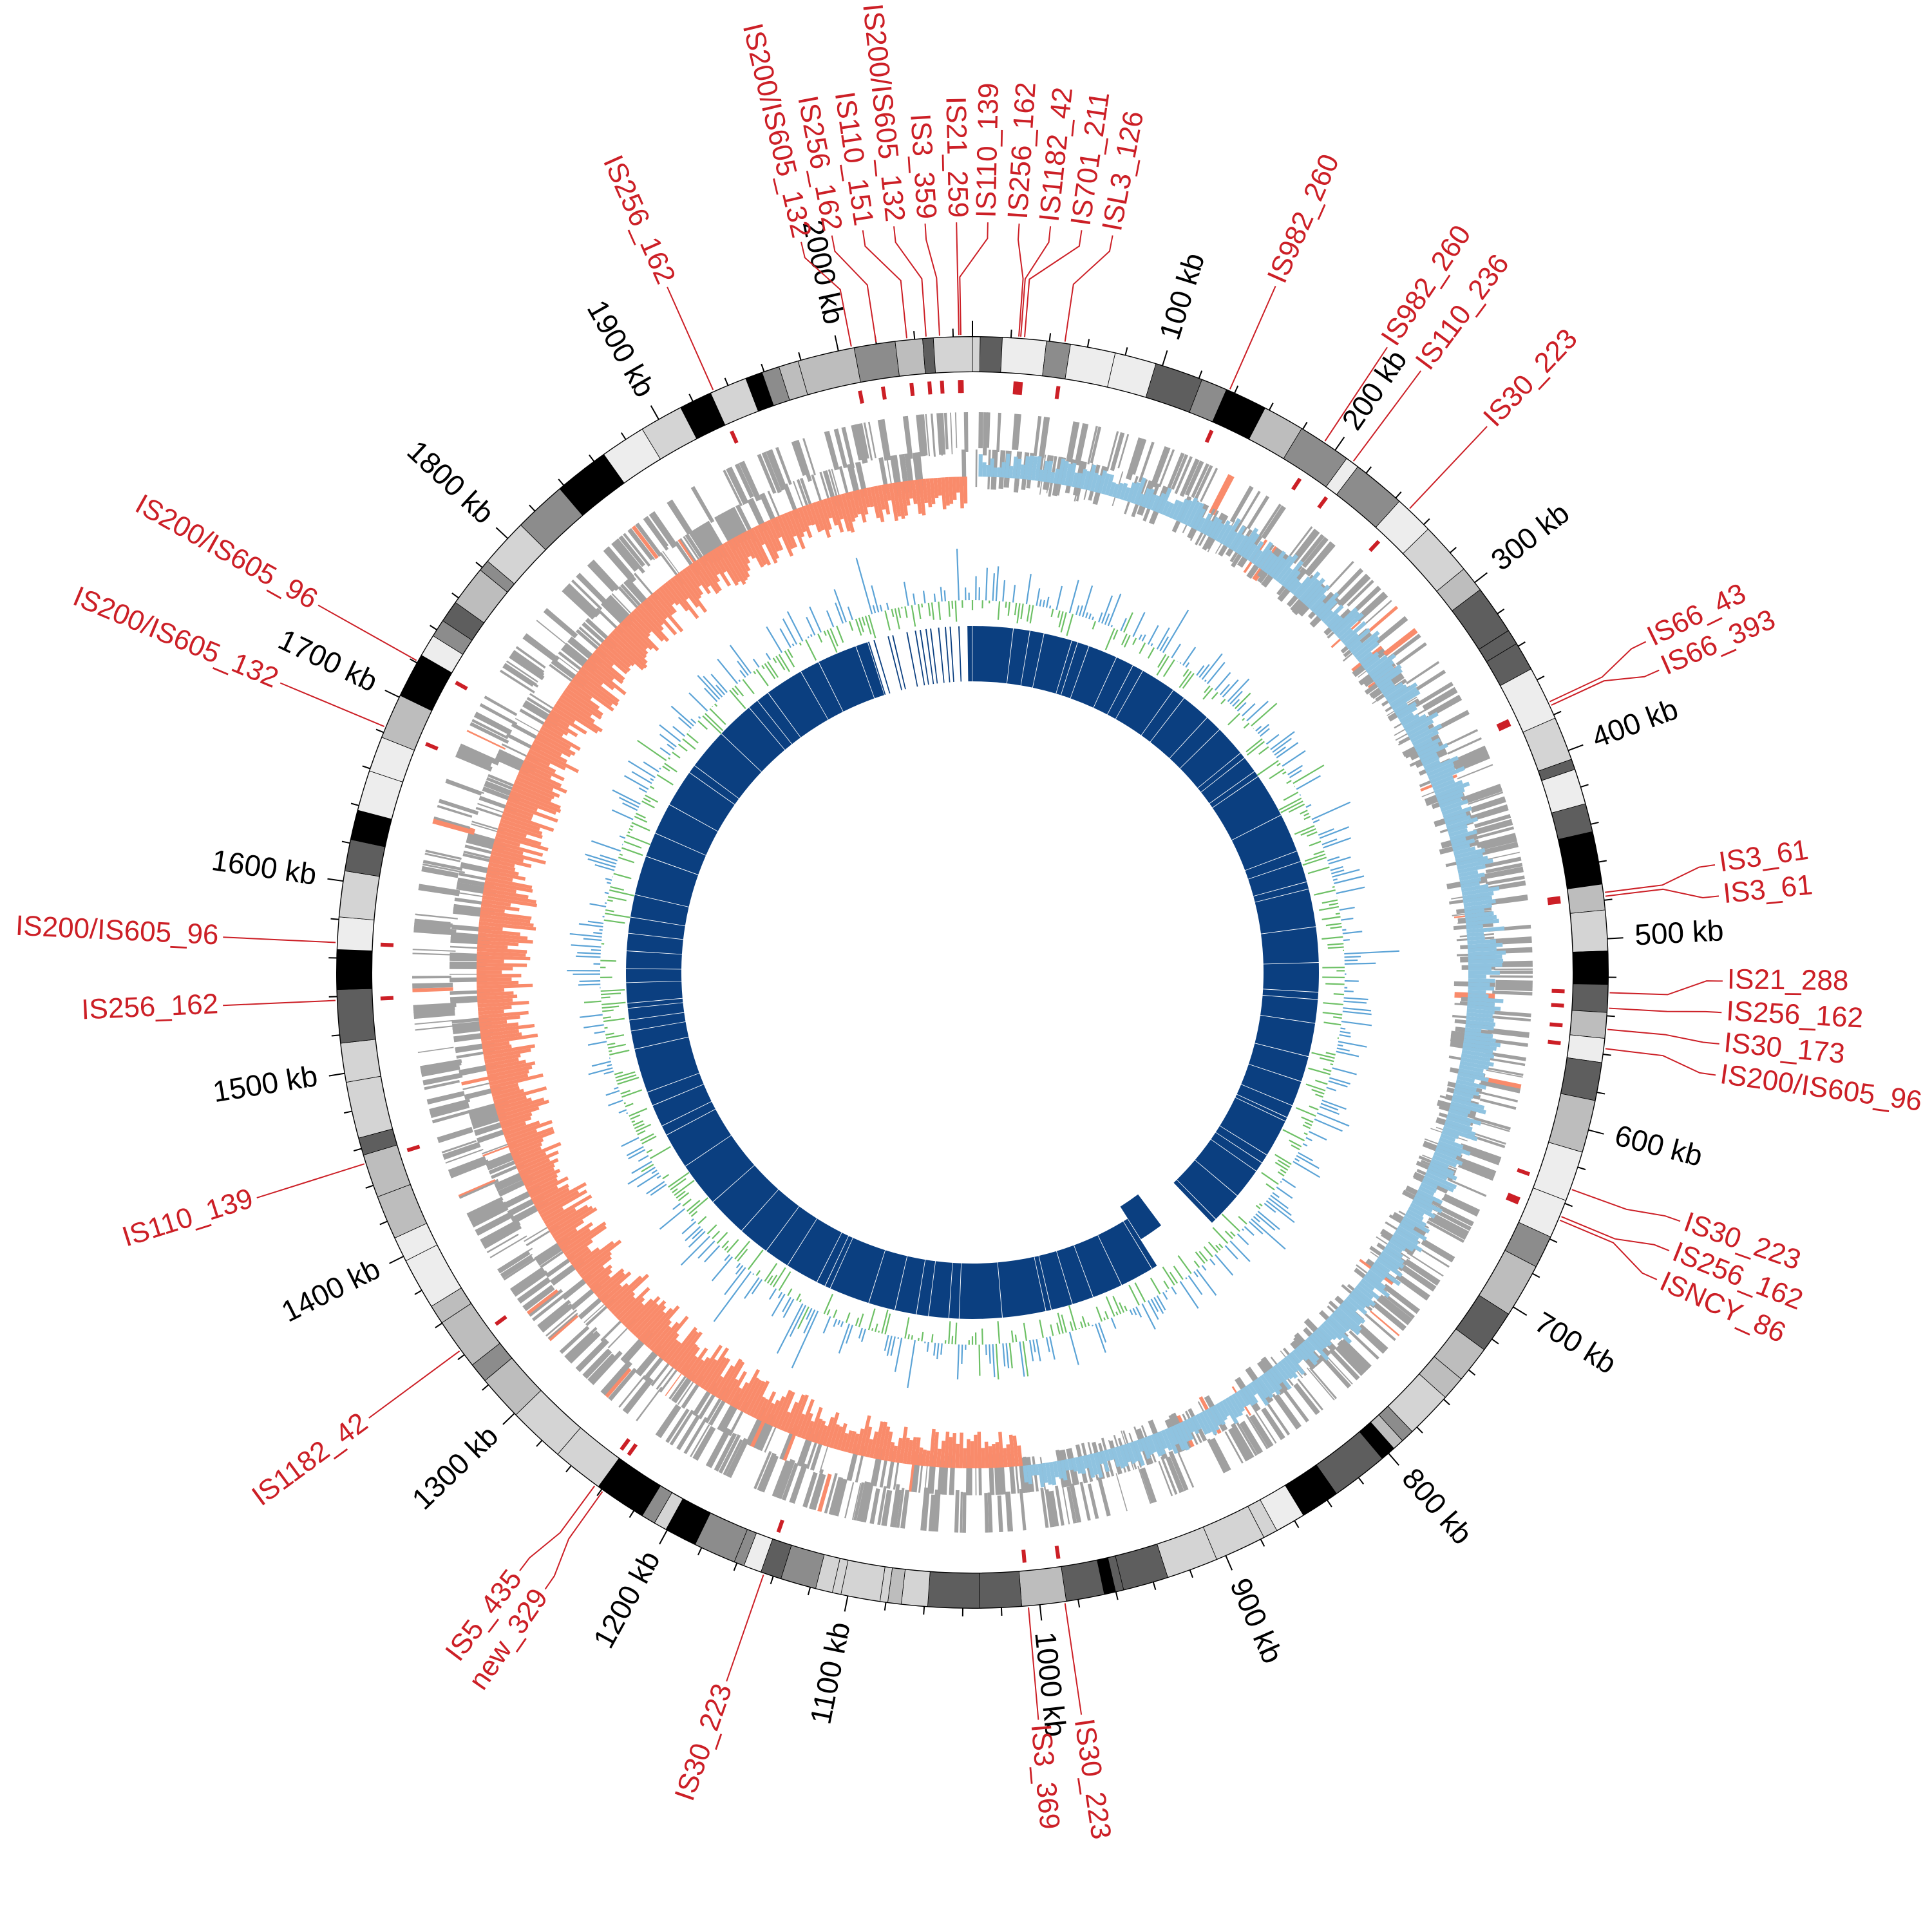 Image resolution: width=1932 pixels, height=1932 pixels. Describe the element at coordinates (1795, 1014) in the screenshot. I see `is-element-label: IS256_162` at that location.